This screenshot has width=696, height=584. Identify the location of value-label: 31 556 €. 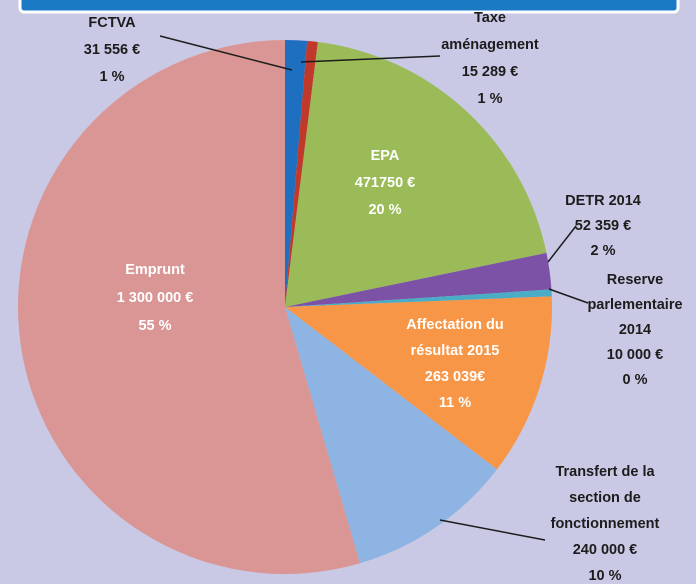
(112, 50).